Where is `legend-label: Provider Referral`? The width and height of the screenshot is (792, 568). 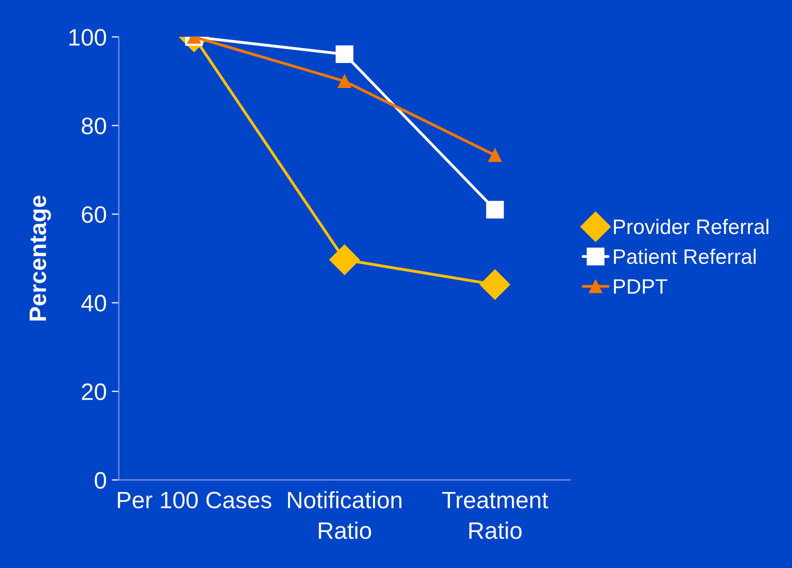 legend-label: Provider Referral is located at coordinates (691, 226).